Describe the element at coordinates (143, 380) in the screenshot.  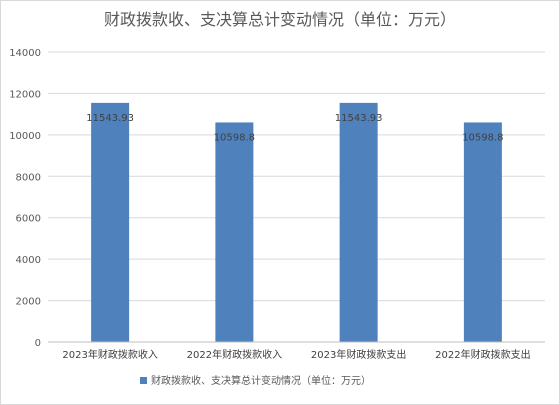
I see `legend-swatch` at that location.